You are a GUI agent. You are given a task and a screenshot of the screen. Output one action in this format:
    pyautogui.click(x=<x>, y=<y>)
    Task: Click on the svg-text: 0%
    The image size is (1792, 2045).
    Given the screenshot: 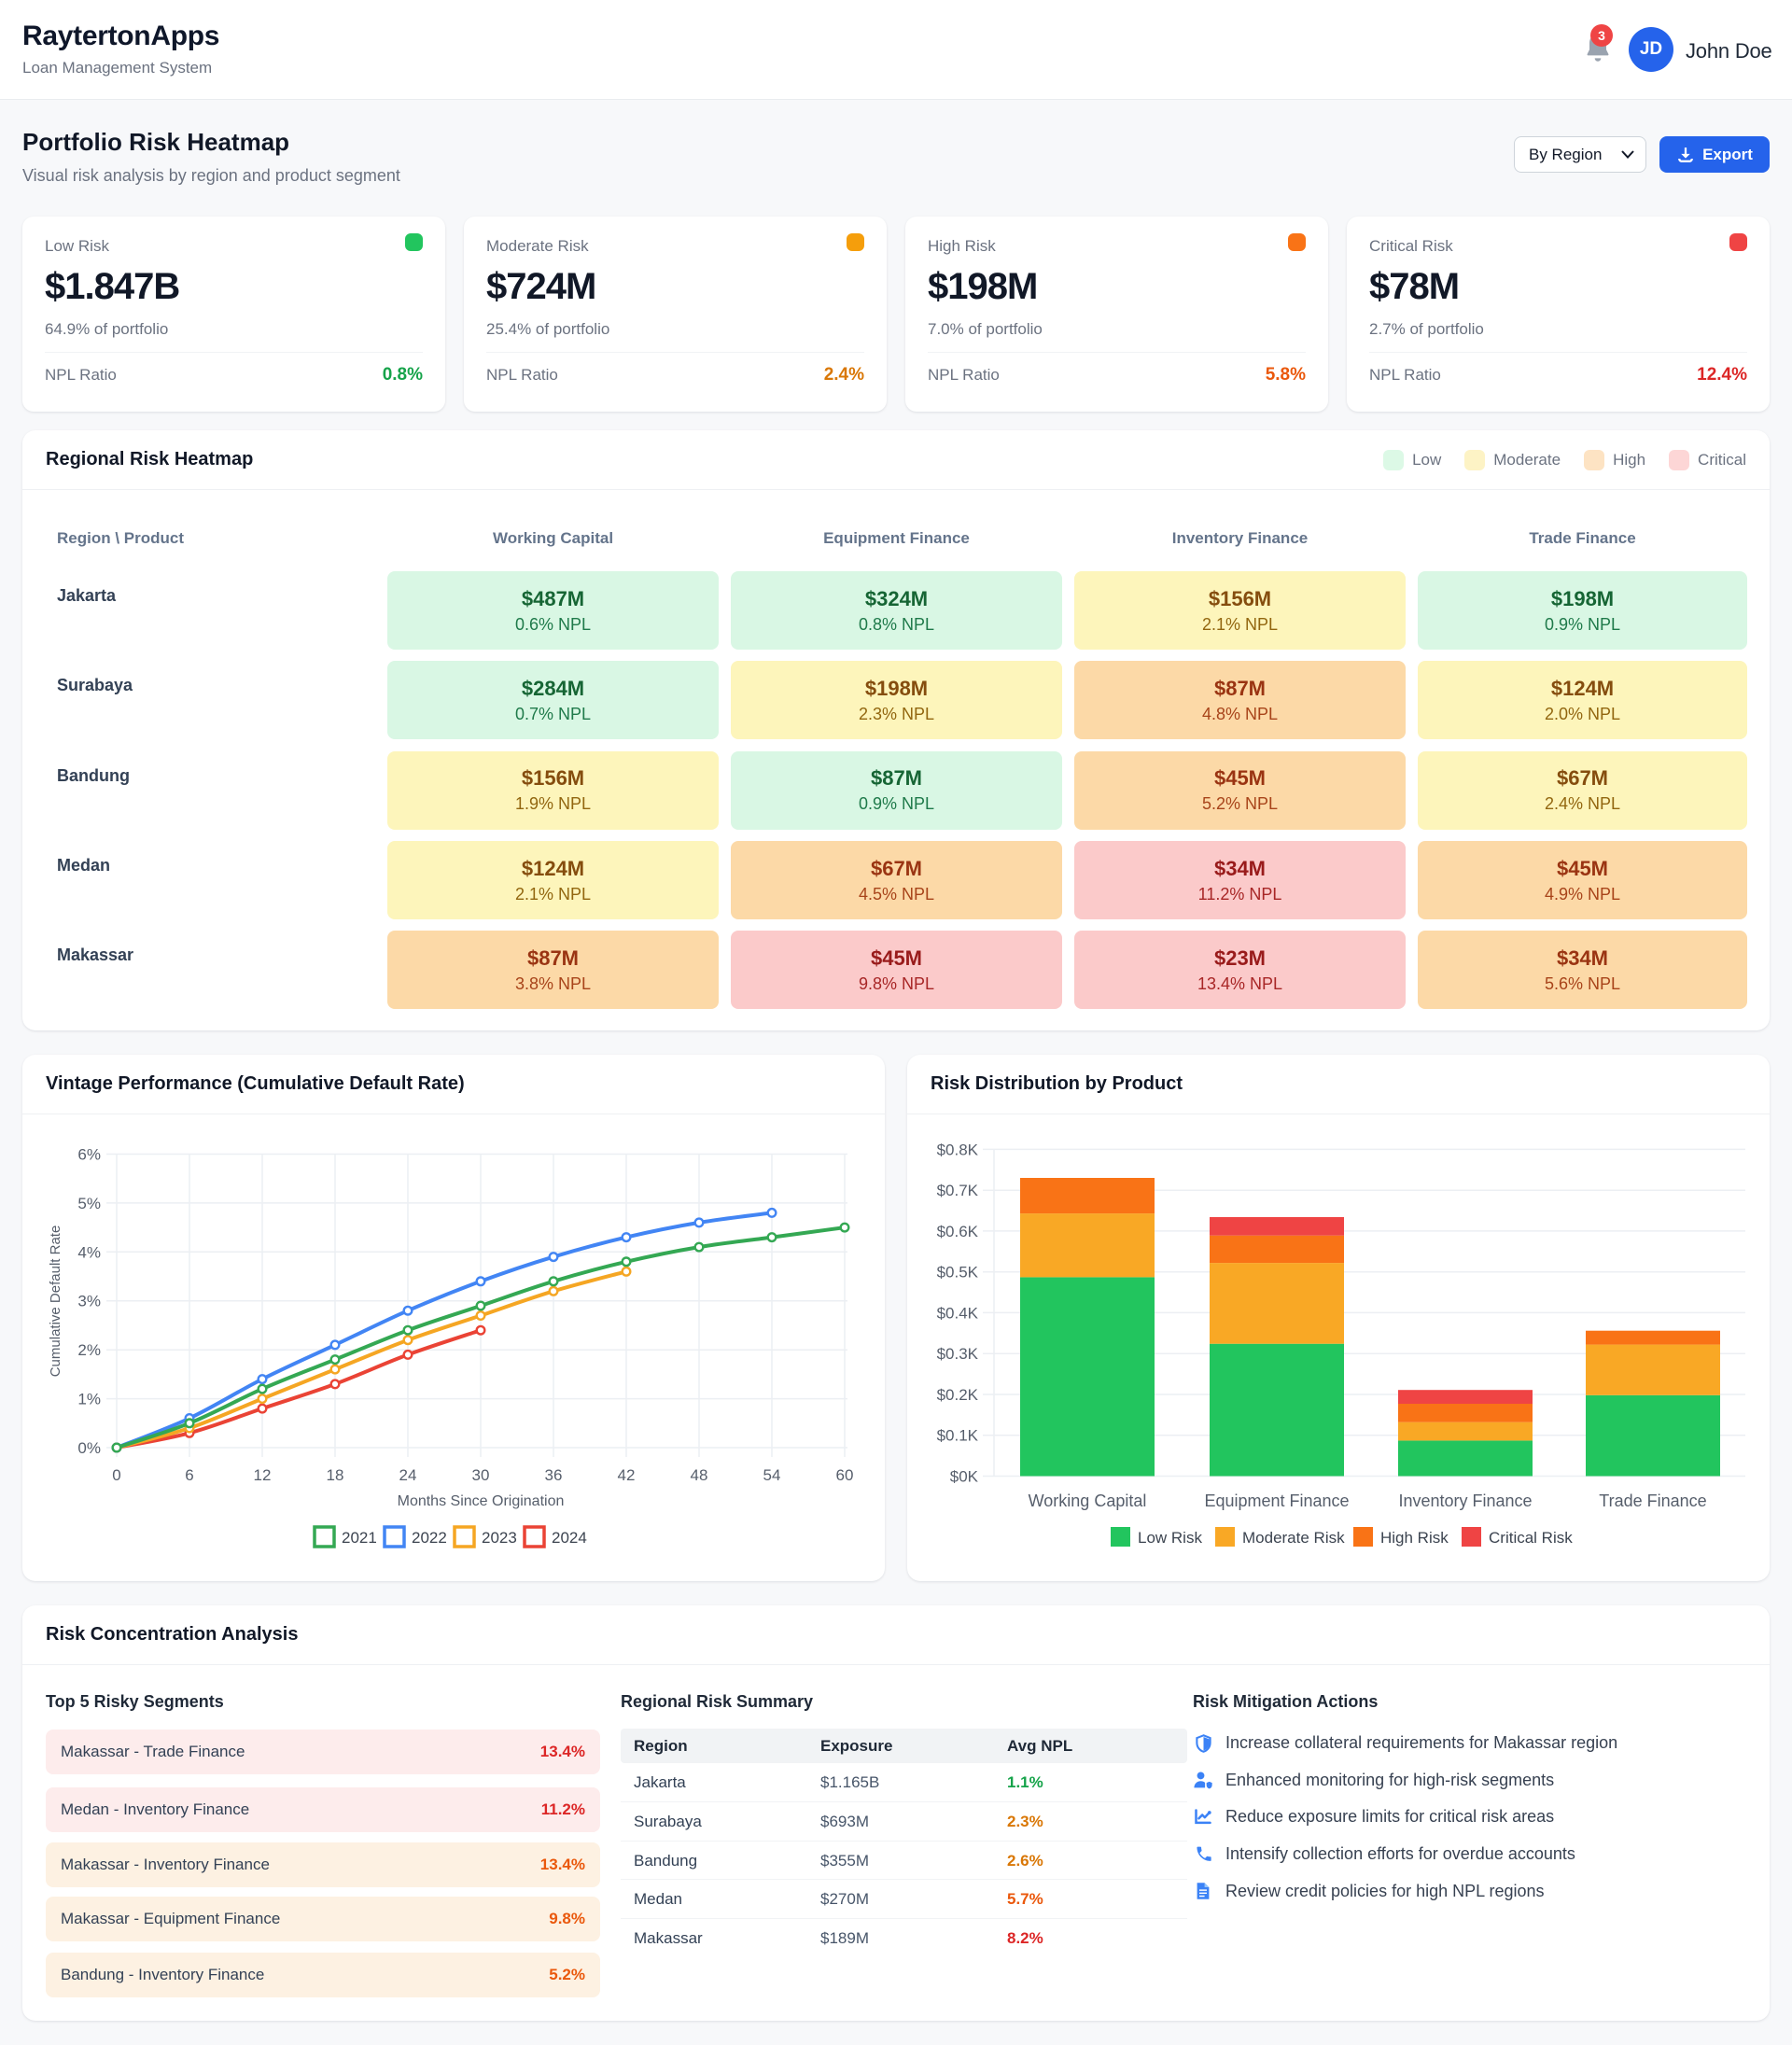 What is the action you would take?
    pyautogui.click(x=89, y=1448)
    